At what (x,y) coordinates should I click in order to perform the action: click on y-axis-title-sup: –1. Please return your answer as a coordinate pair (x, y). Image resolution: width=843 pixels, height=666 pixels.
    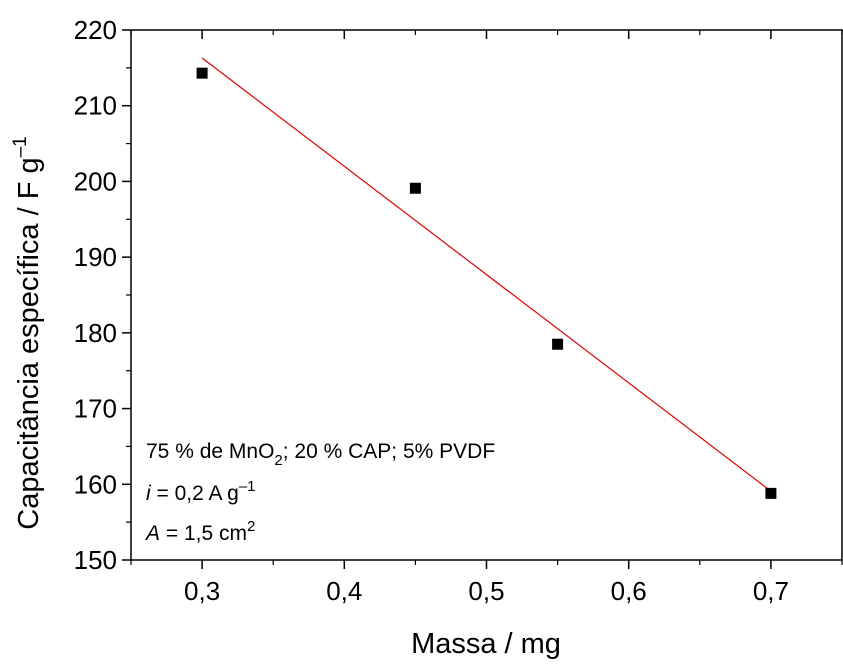
    Looking at the image, I should click on (20, 146).